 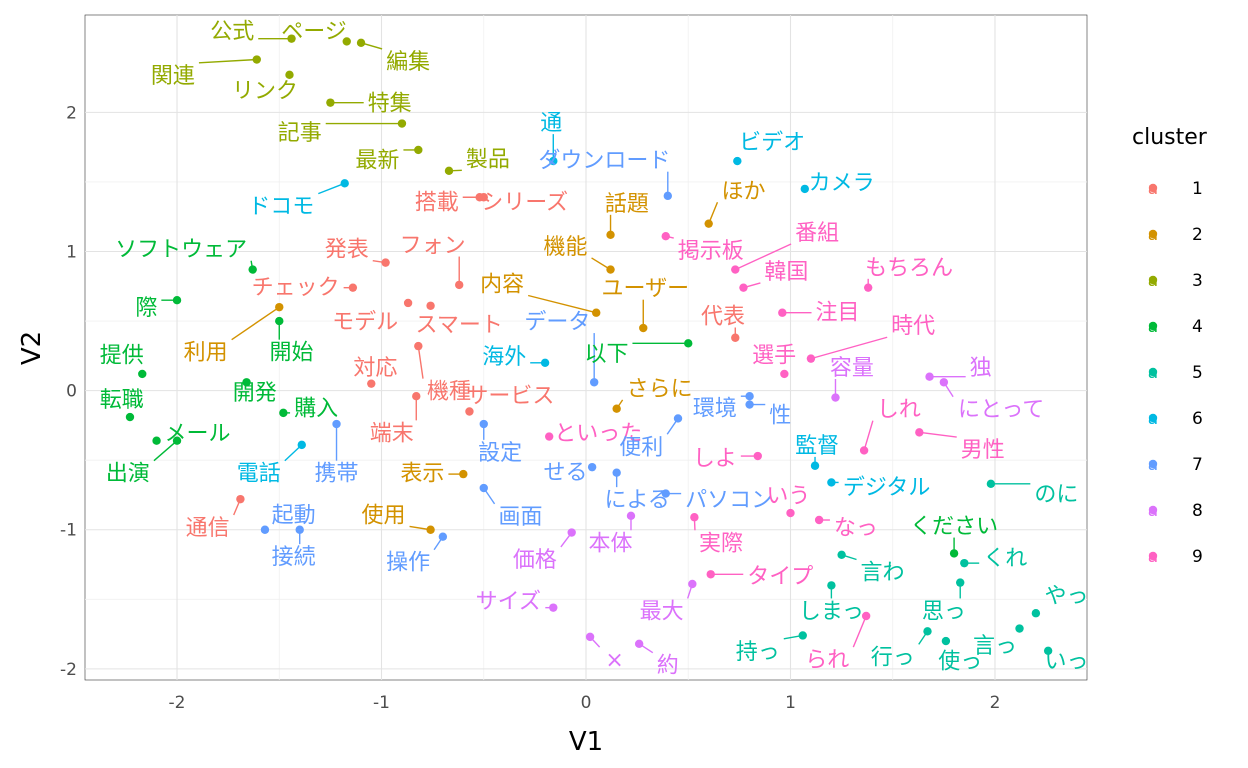 I want to click on point-label: デジタル, so click(x=887, y=488).